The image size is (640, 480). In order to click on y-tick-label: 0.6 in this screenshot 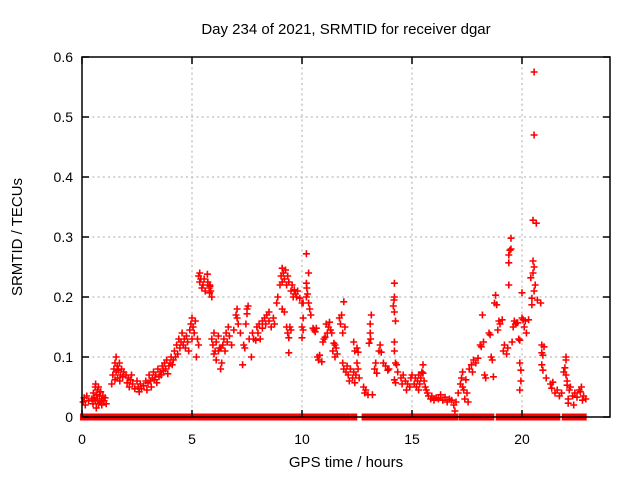, I will do `click(64, 57)`.